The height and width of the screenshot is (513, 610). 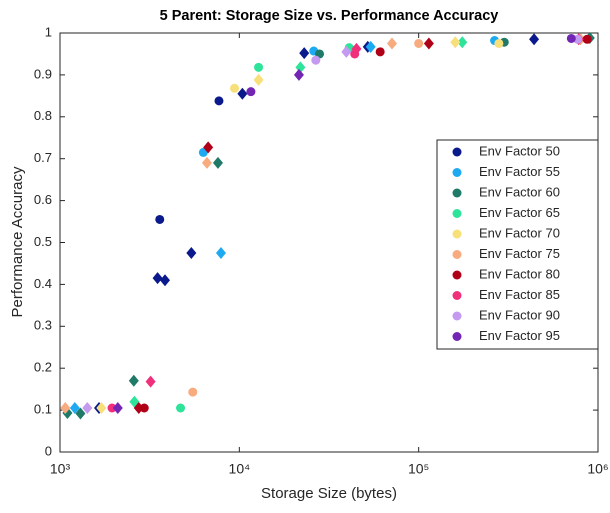 I want to click on legend-label: Env Factor 75, so click(x=519, y=253).